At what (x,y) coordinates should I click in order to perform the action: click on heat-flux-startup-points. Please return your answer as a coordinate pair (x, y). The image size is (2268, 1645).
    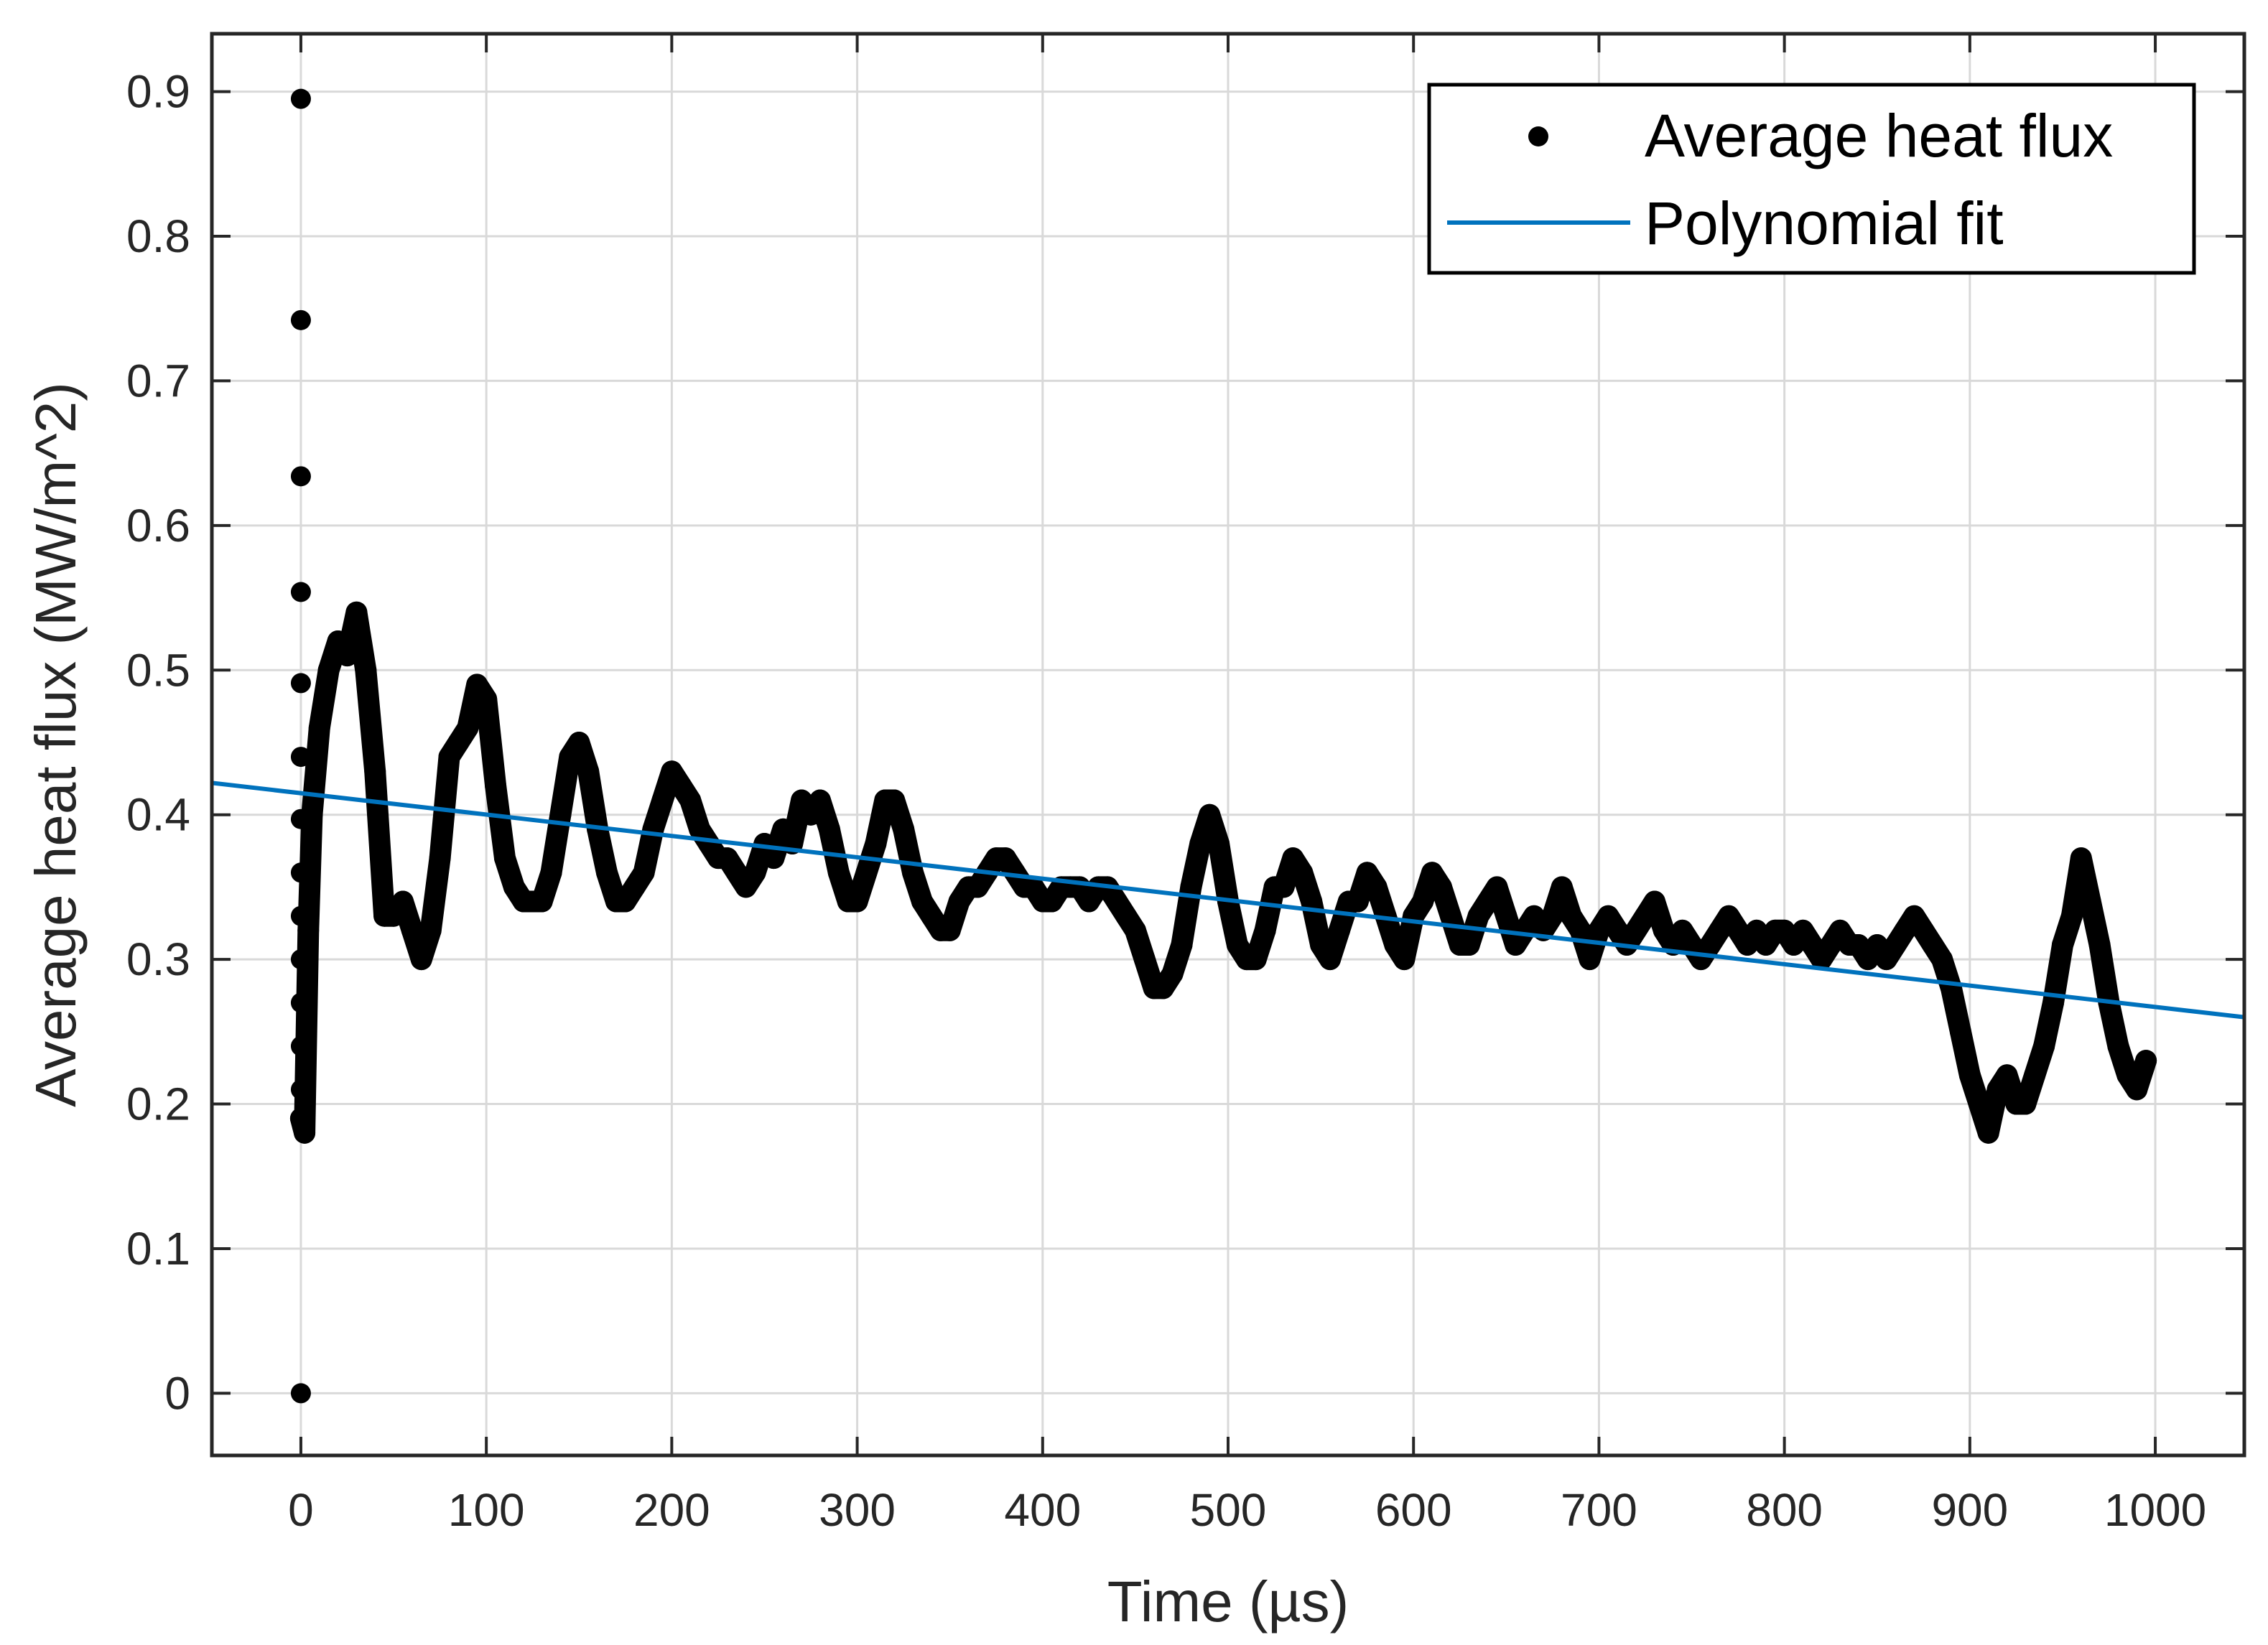
    Looking at the image, I should click on (300, 746).